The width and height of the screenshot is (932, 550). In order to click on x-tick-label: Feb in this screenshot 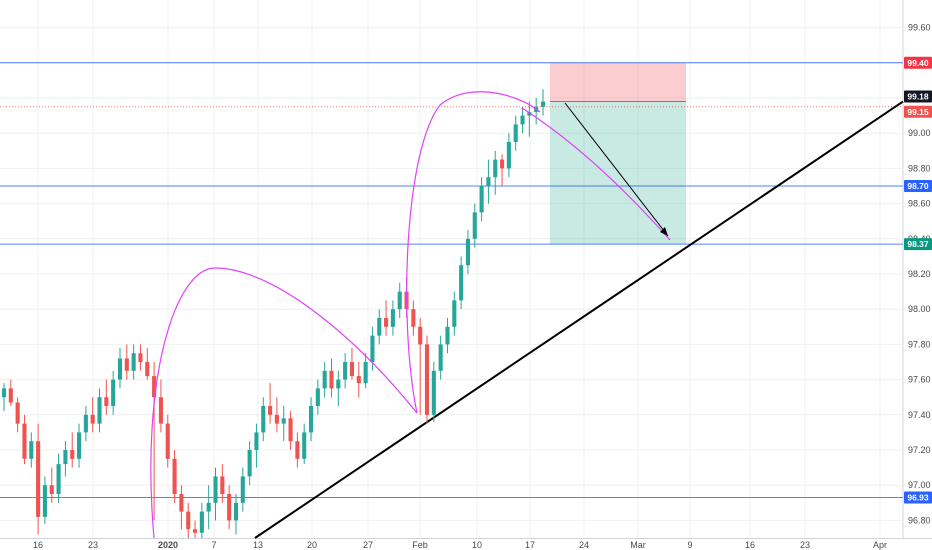, I will do `click(420, 545)`.